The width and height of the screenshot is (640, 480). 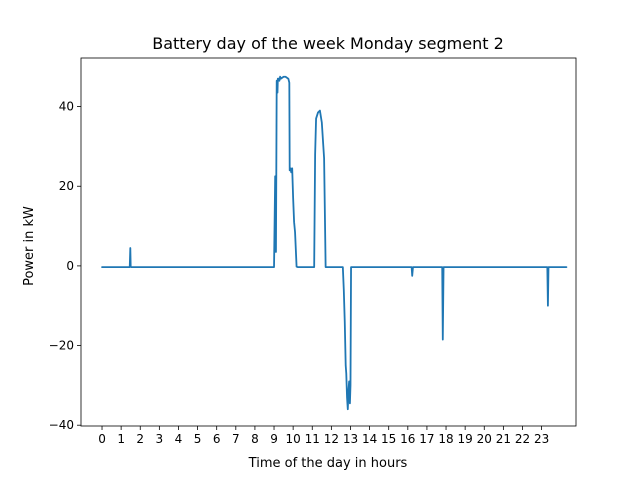 What do you see at coordinates (388, 439) in the screenshot?
I see `x-tick-label: 15` at bounding box center [388, 439].